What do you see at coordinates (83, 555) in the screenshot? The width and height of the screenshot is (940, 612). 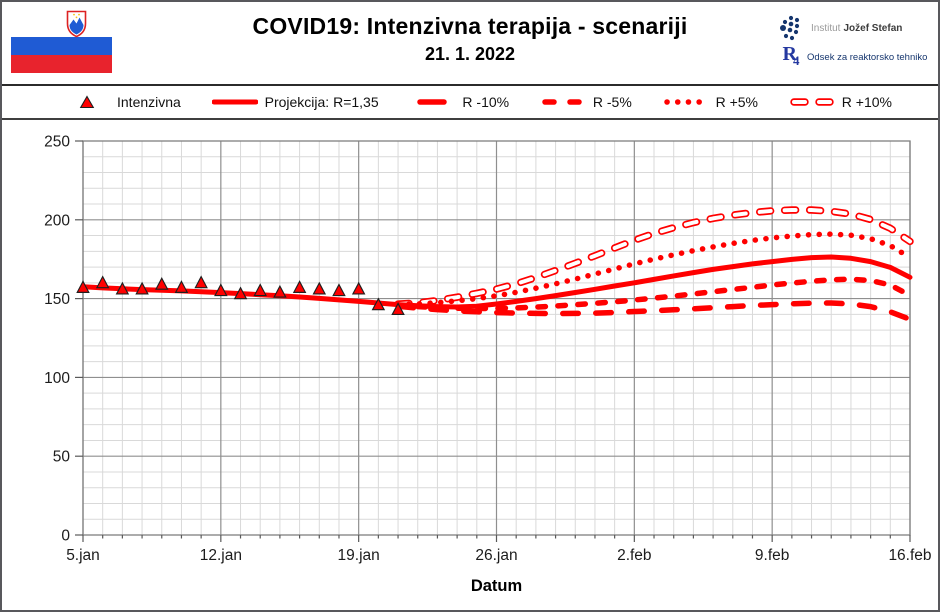 I see `x-axis-label: 5.jan` at bounding box center [83, 555].